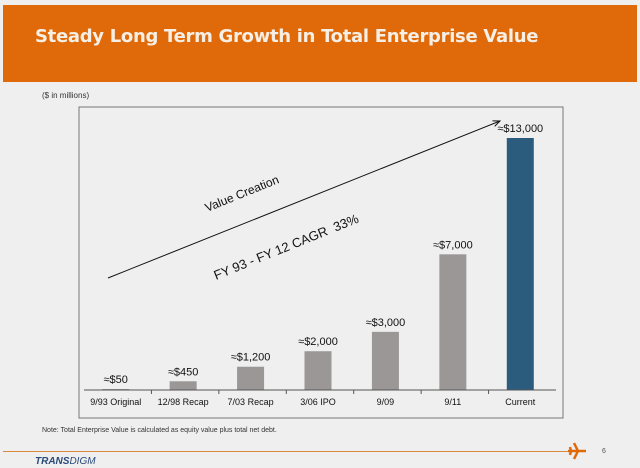 The width and height of the screenshot is (640, 468). What do you see at coordinates (66, 95) in the screenshot?
I see `units-note: ($ in millions)` at bounding box center [66, 95].